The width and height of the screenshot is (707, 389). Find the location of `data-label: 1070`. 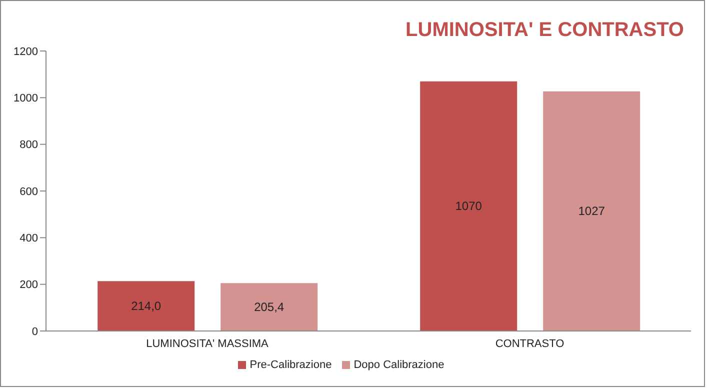

data-label: 1070 is located at coordinates (468, 206).